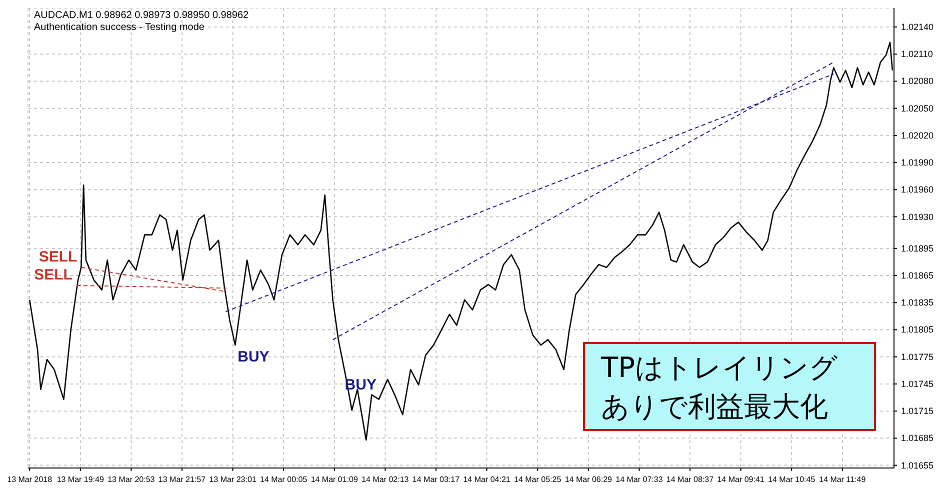 The height and width of the screenshot is (495, 946). I want to click on x-tick-label: 14 Mar 05:25, so click(538, 479).